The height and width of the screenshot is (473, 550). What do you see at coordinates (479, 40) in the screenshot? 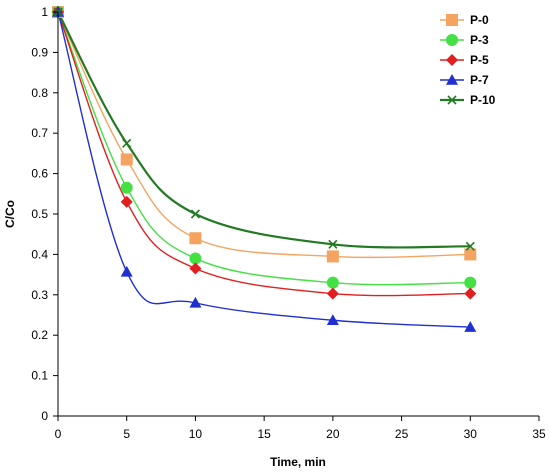
I see `legend-label-P-3: P-3` at bounding box center [479, 40].